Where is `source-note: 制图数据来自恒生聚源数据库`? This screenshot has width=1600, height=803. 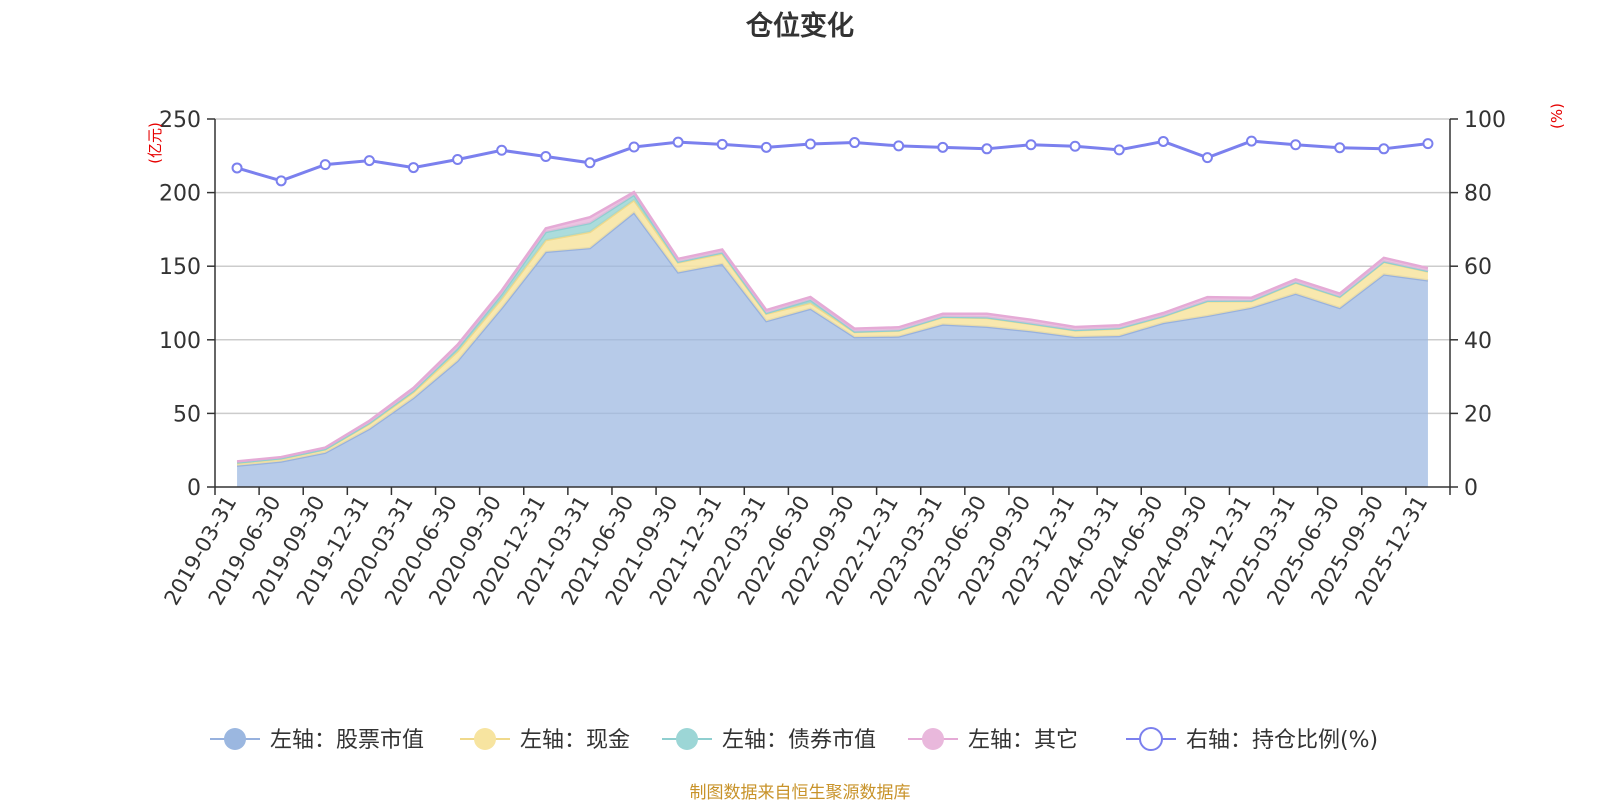 source-note: 制图数据来自恒生聚源数据库 is located at coordinates (800, 793).